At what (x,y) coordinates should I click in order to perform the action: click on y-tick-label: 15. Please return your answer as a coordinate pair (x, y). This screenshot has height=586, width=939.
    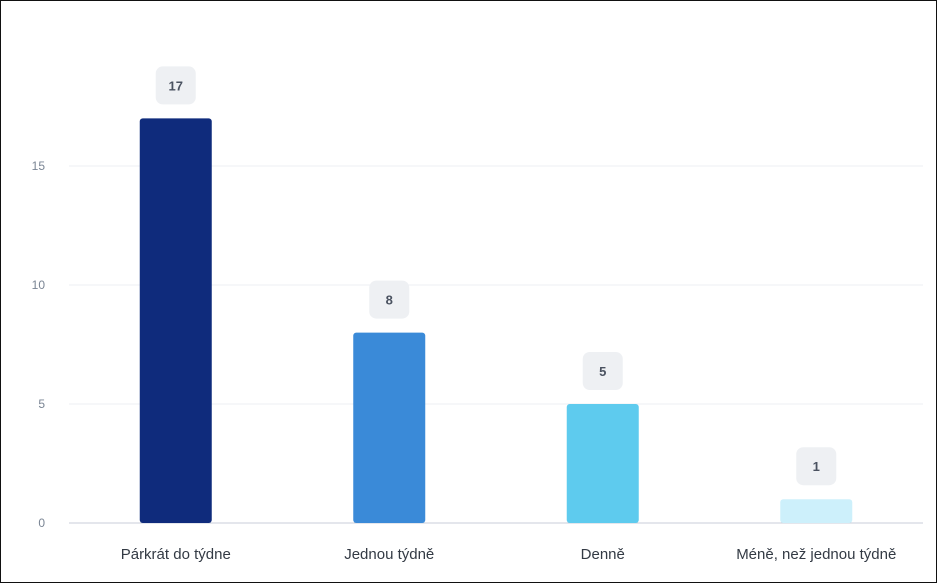
    Looking at the image, I should click on (39, 166).